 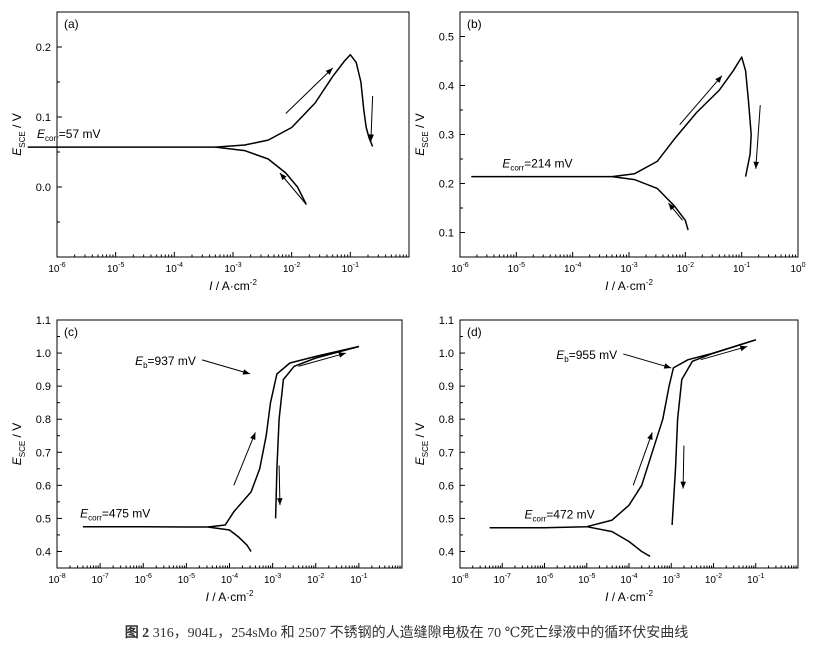 What do you see at coordinates (586, 356) in the screenshot?
I see `eb-annotation: Eb=955 mV` at bounding box center [586, 356].